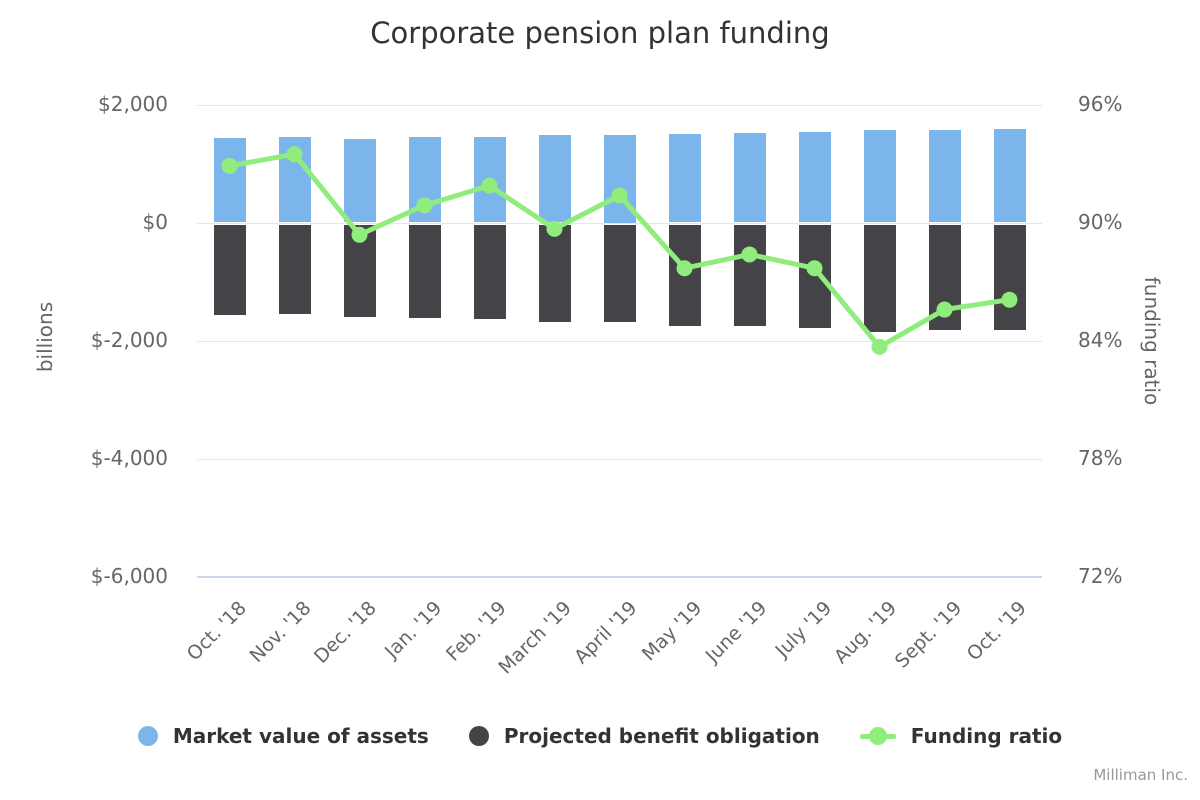  I want to click on x-axis-label: June '19, so click(736, 632).